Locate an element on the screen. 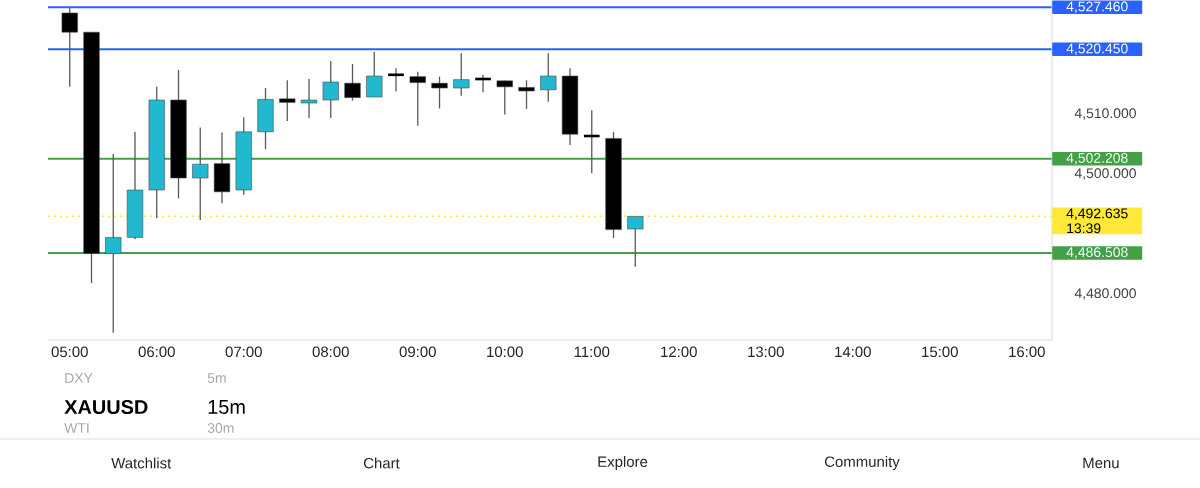 Image resolution: width=1200 pixels, height=488 pixels. x-tick-label: 06:00 is located at coordinates (156, 352).